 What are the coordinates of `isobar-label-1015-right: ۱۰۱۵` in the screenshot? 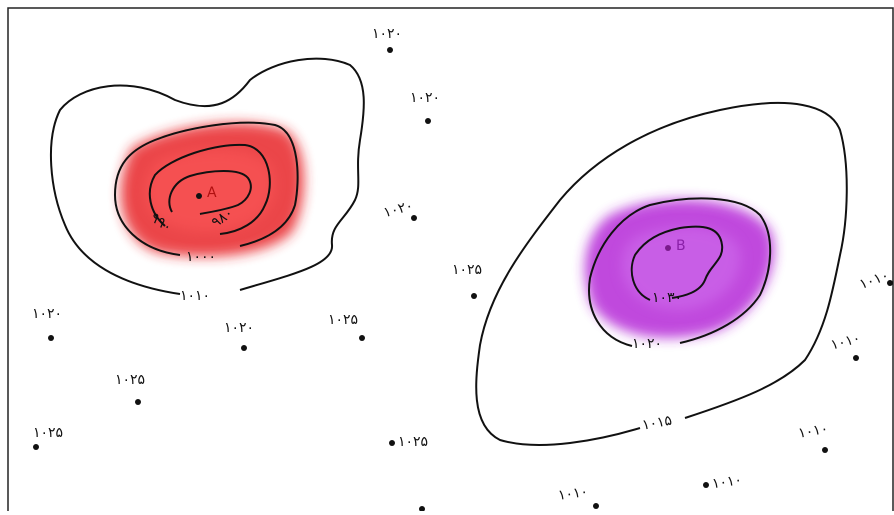 It's located at (657, 423).